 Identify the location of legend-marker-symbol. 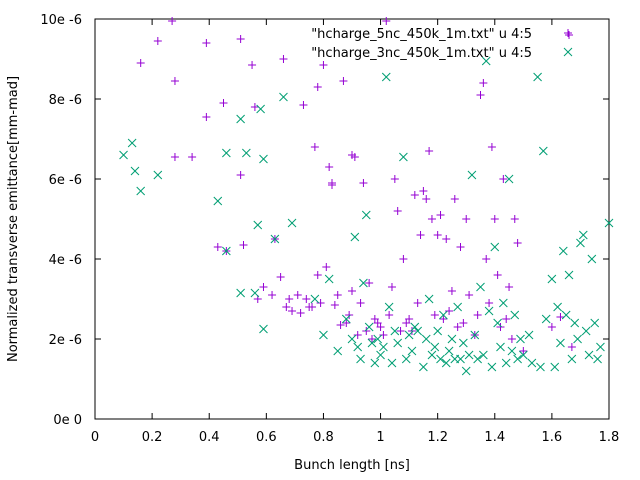
(568, 52).